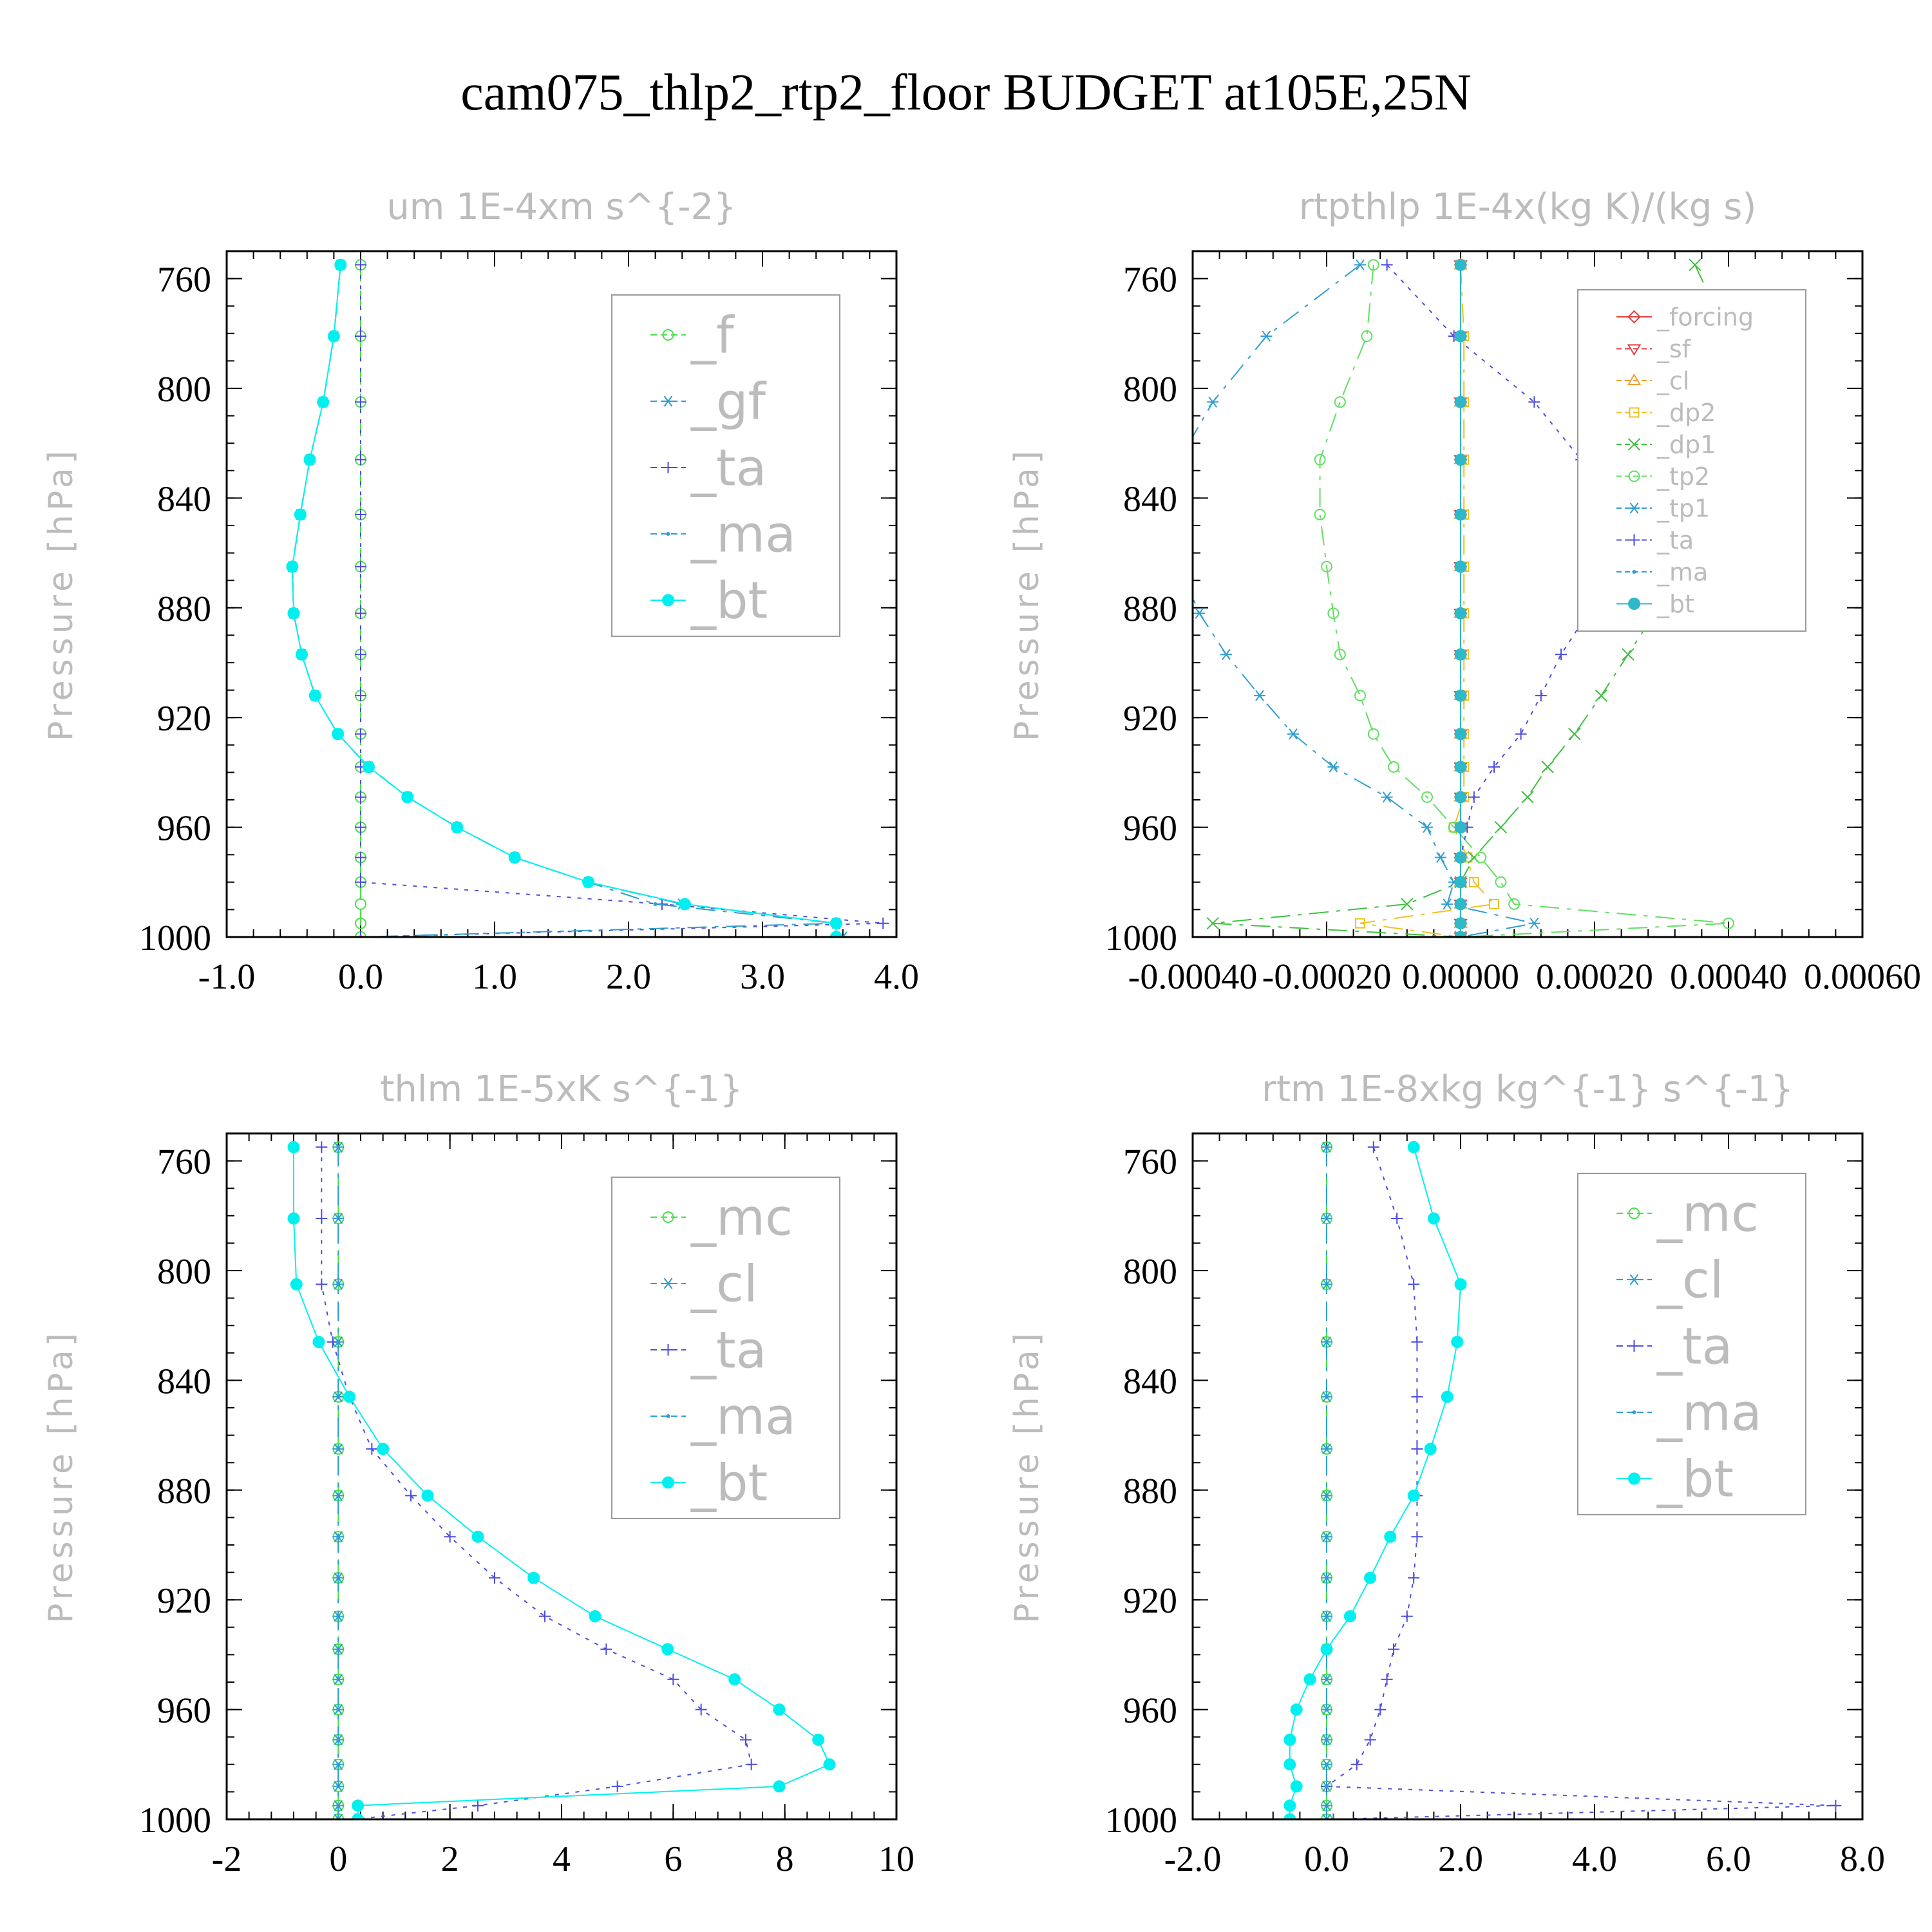 The height and width of the screenshot is (1932, 1932). I want to click on x-tick-label: 0, so click(338, 1859).